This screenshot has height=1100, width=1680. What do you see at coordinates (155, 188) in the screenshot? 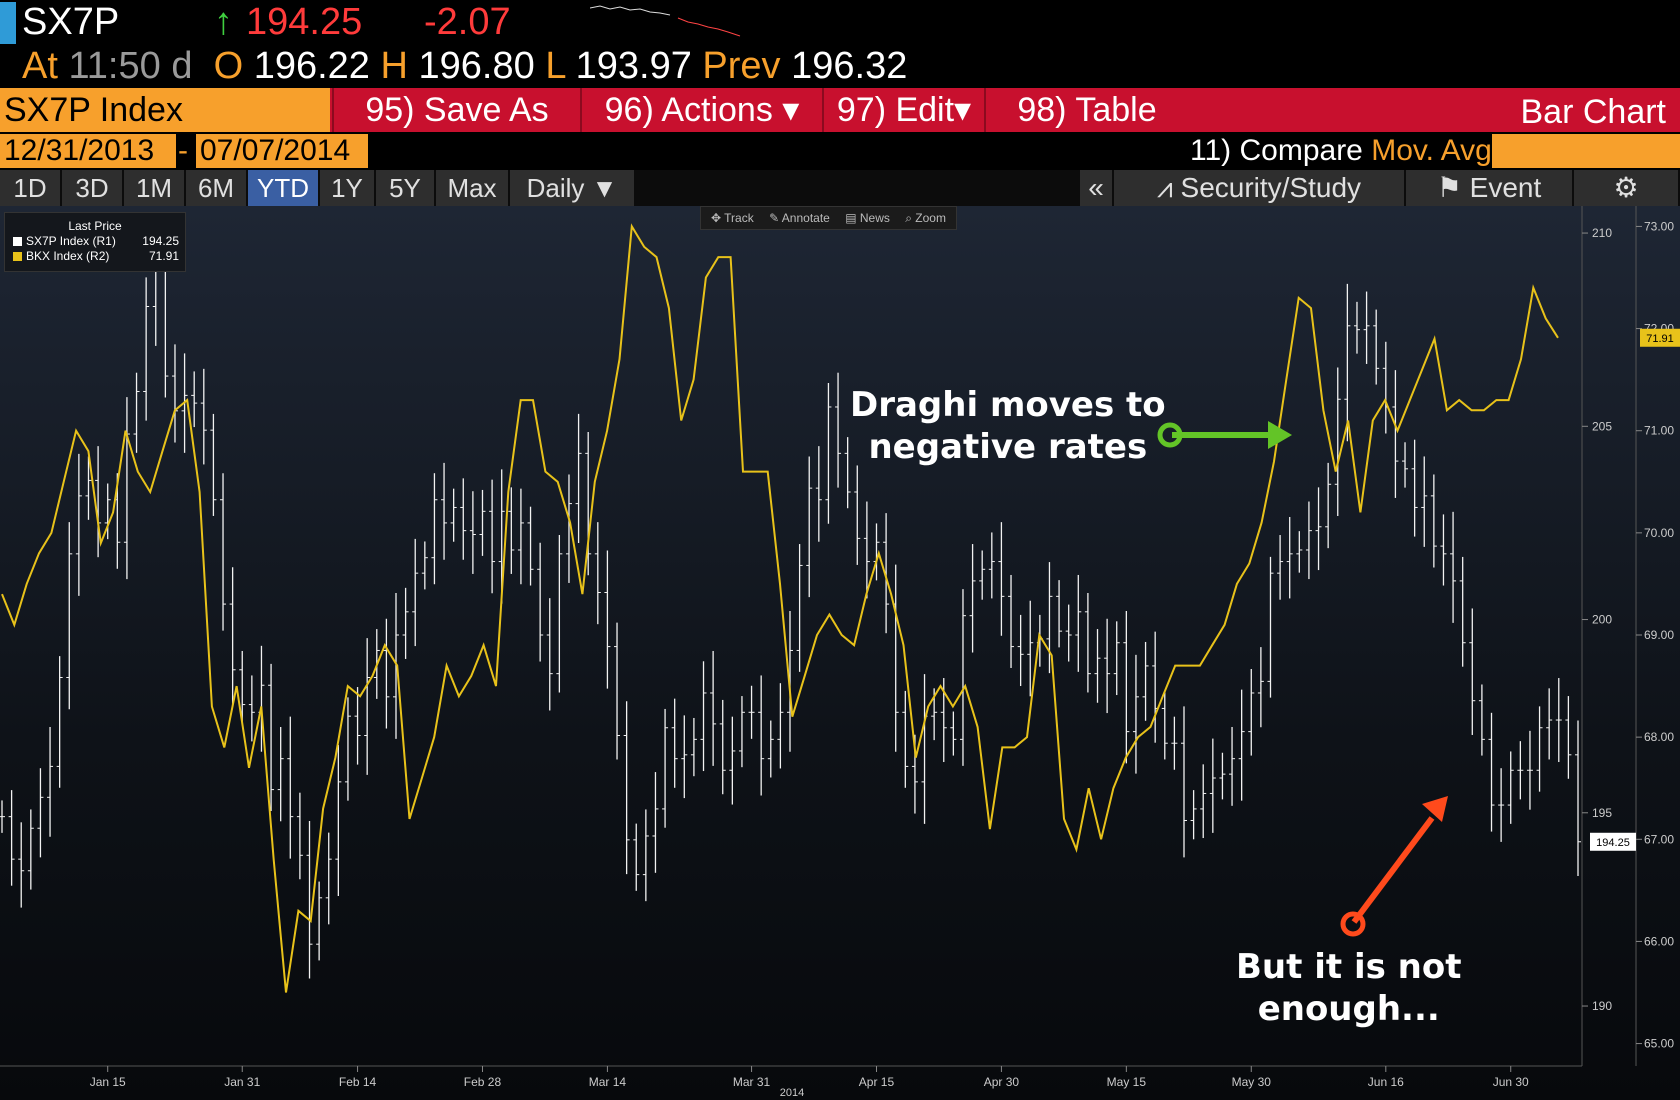
I see `range-1m: 1M` at bounding box center [155, 188].